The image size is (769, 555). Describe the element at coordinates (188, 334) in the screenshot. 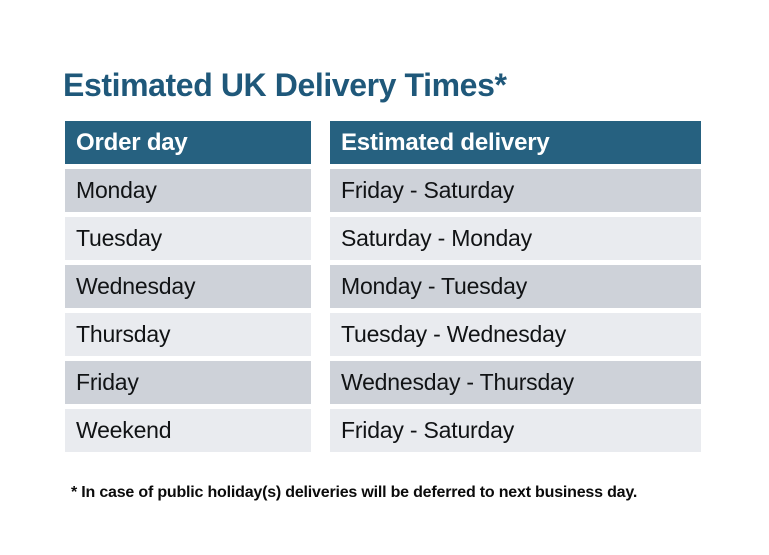

I see `order-day-cell: Thursday` at that location.